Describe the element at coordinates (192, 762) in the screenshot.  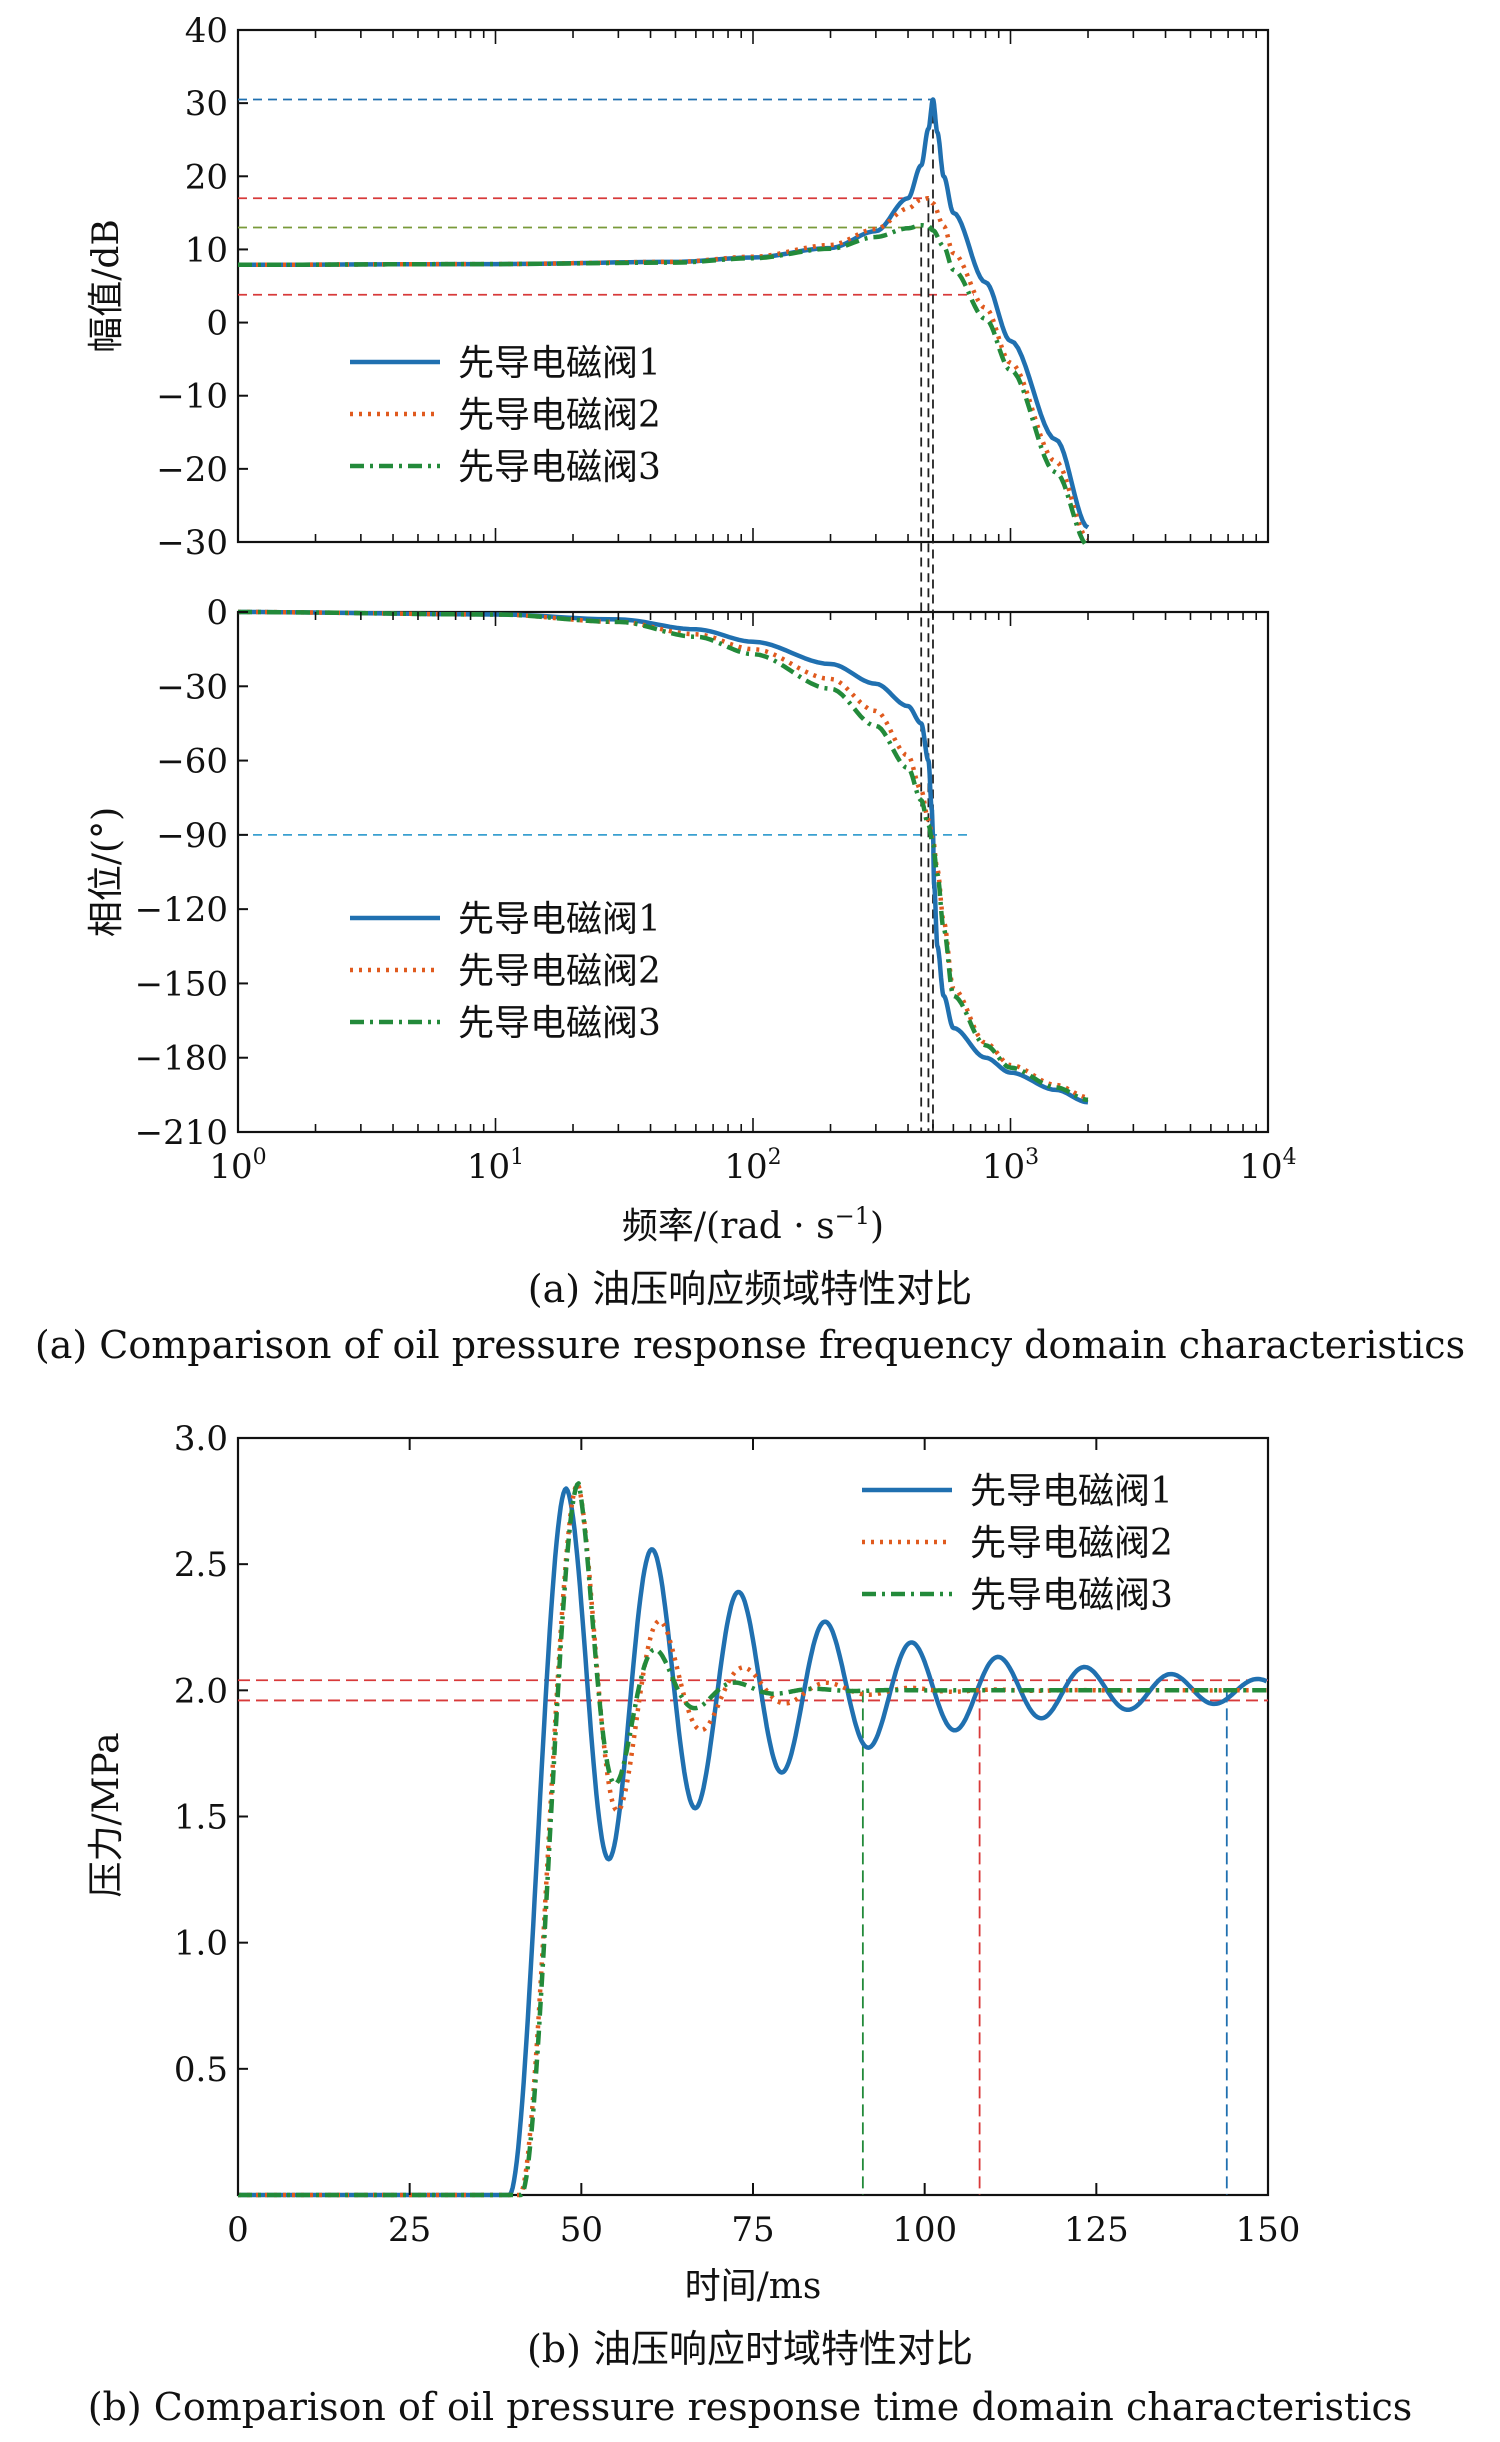
I see `phase-ytick-label: −60` at that location.